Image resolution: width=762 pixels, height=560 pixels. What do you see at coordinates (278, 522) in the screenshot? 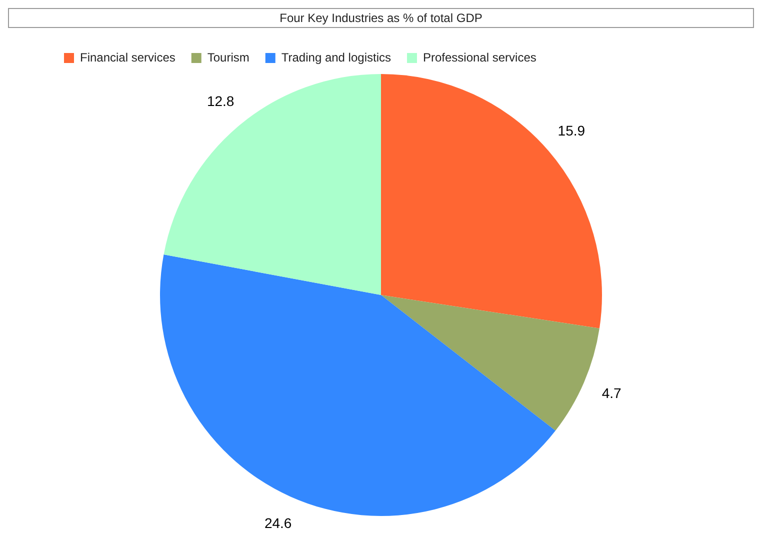
I see `data-label: 24.6` at bounding box center [278, 522].